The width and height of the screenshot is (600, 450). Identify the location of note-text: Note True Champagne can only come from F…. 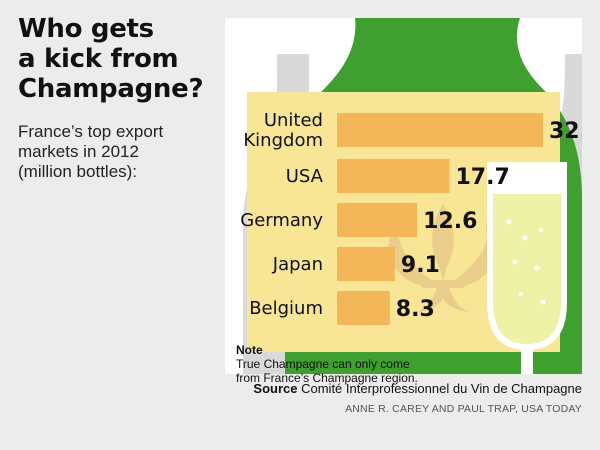
(366, 364).